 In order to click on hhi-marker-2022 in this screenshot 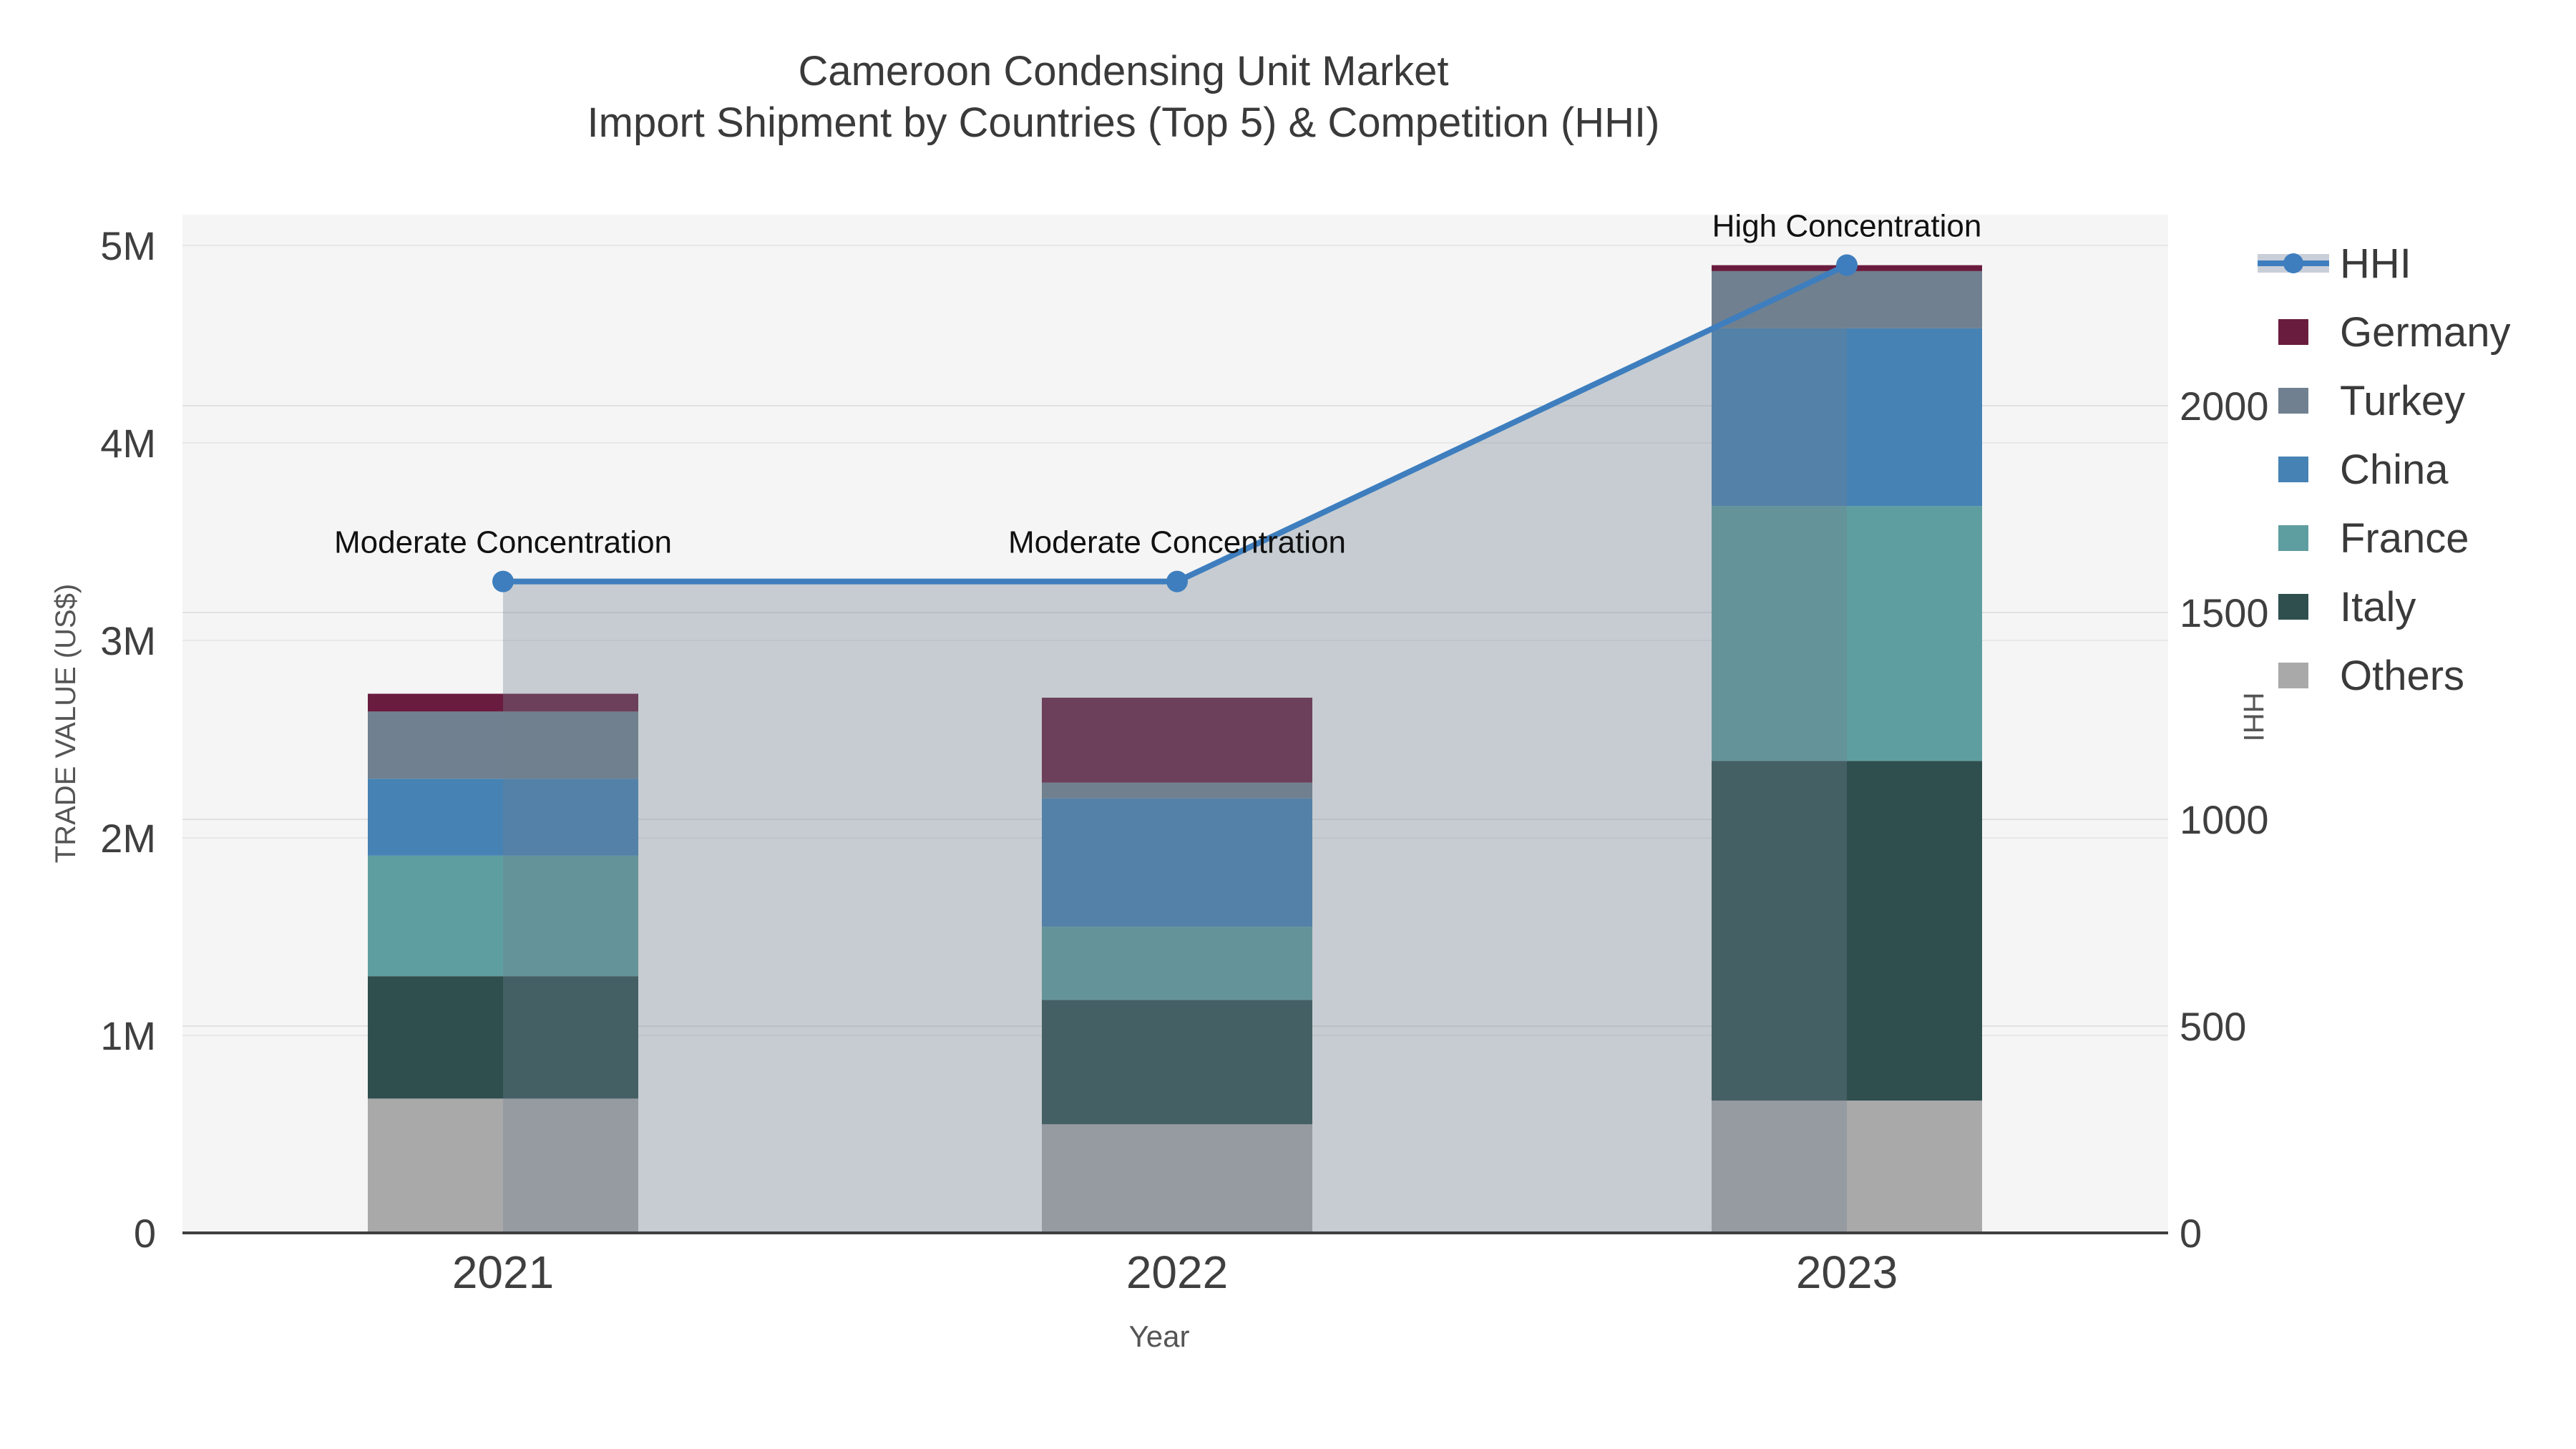, I will do `click(1177, 581)`.